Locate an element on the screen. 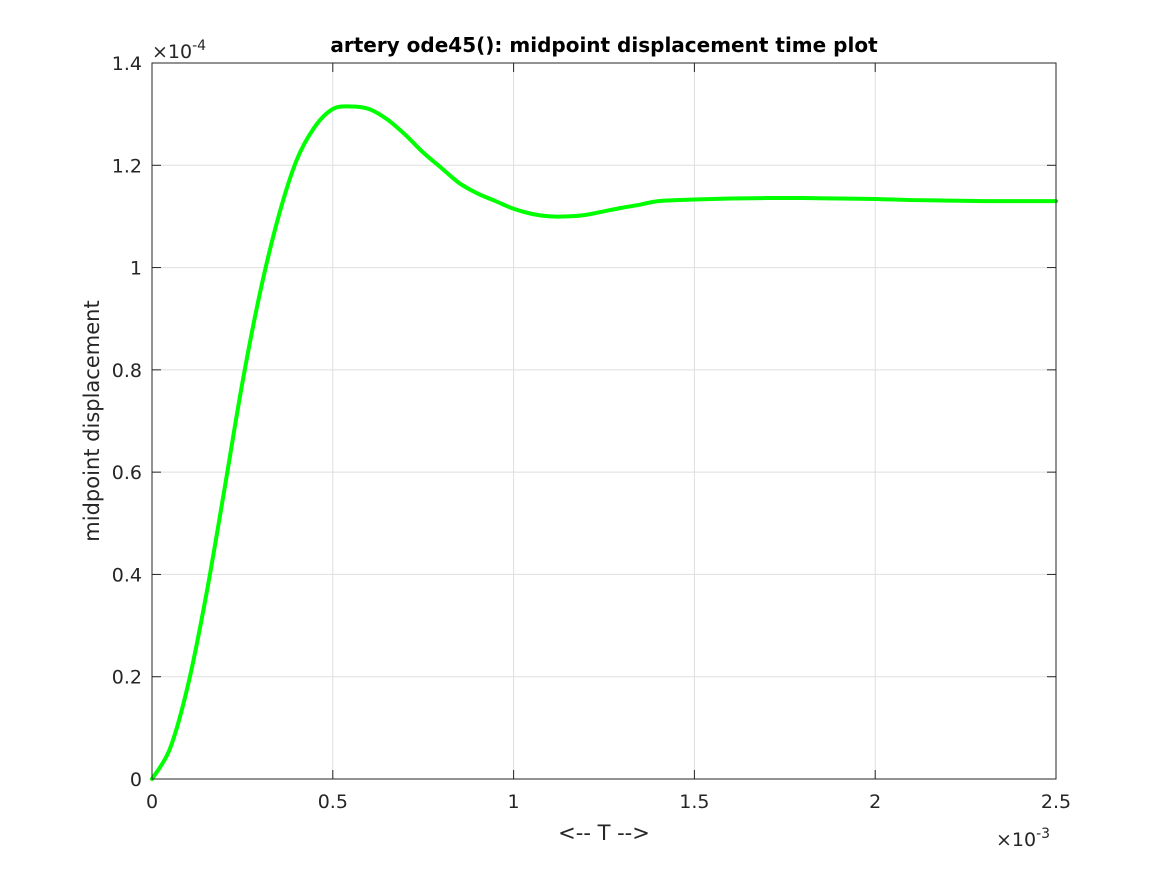 This screenshot has width=1167, height=875. y-exponent-power: -4 is located at coordinates (199, 46).